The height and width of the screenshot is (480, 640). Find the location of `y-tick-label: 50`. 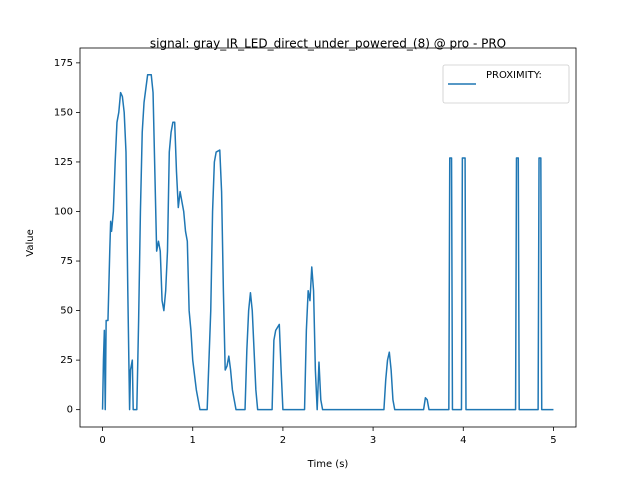

y-tick-label: 50 is located at coordinates (66, 311).